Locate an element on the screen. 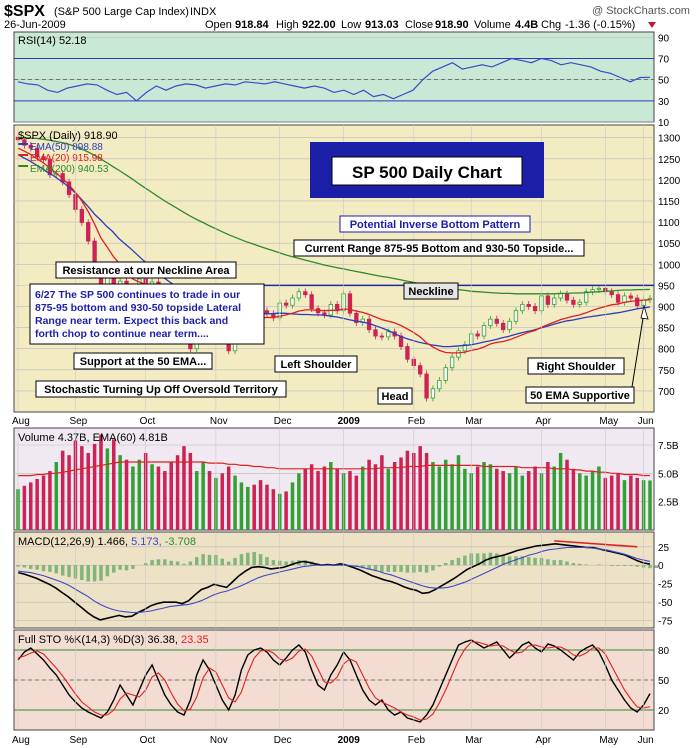  month-tick-label: Oct is located at coordinates (148, 421).